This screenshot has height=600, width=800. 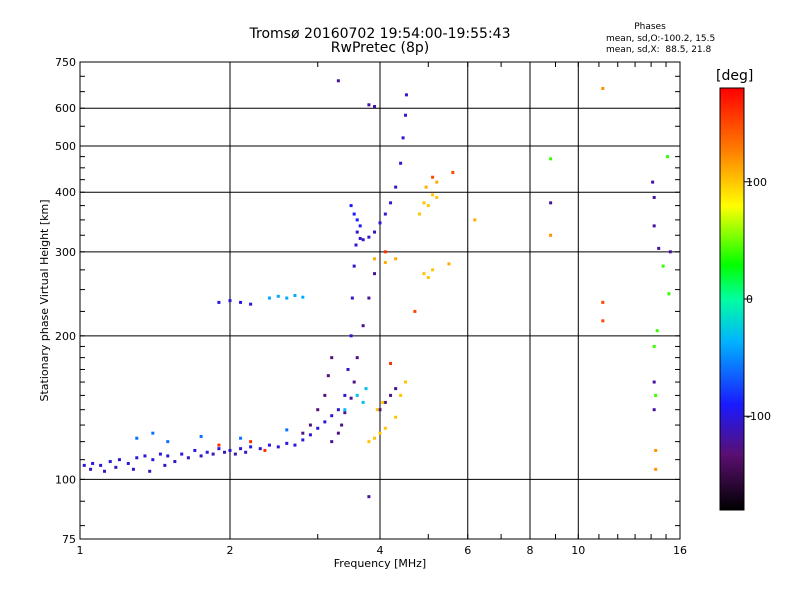 What do you see at coordinates (650, 27) in the screenshot?
I see `phases-header: Phases` at bounding box center [650, 27].